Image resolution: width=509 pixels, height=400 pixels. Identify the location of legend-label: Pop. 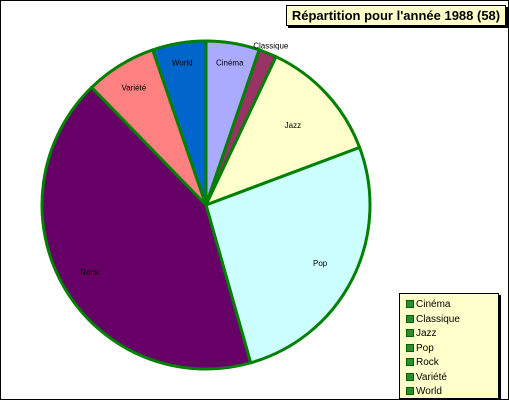
(425, 348).